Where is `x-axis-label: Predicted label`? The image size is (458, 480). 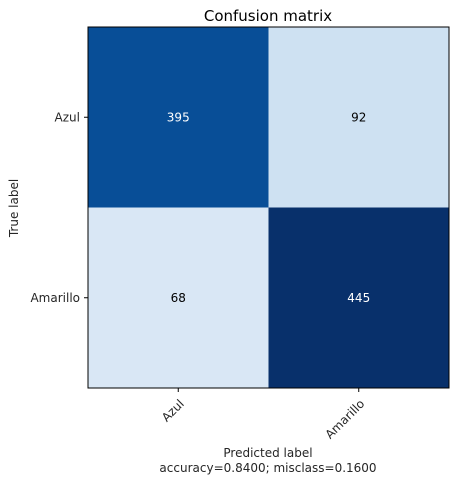
x-axis-label: Predicted label is located at coordinates (267, 453).